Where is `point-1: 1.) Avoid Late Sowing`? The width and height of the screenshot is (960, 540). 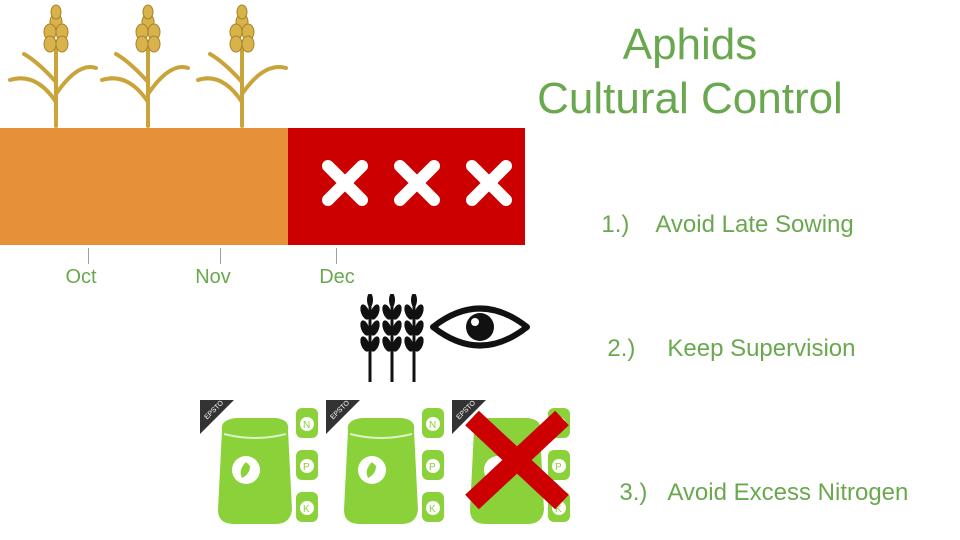
point-1: 1.) Avoid Late Sowing is located at coordinates (721, 211).